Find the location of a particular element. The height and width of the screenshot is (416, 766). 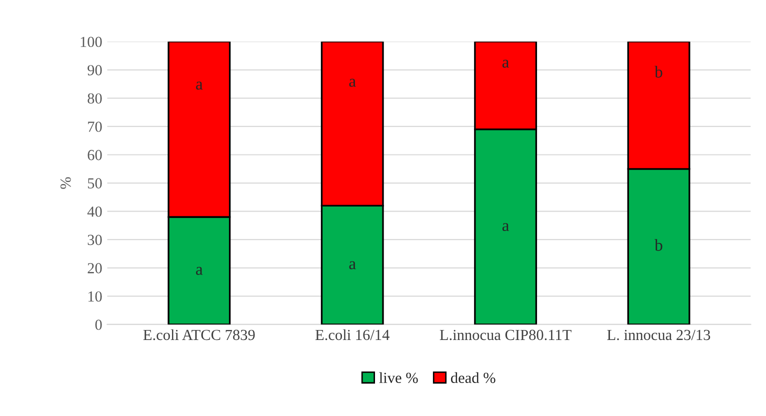

y-tick-label: 50 is located at coordinates (95, 183).